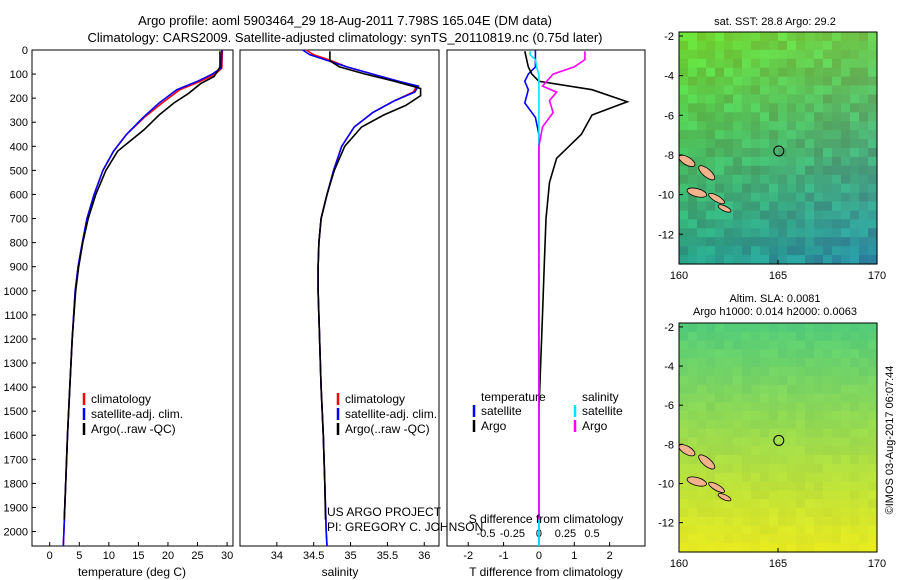 The image size is (900, 580). Describe the element at coordinates (16, 412) in the screenshot. I see `depth-tick-label: 1500` at that location.